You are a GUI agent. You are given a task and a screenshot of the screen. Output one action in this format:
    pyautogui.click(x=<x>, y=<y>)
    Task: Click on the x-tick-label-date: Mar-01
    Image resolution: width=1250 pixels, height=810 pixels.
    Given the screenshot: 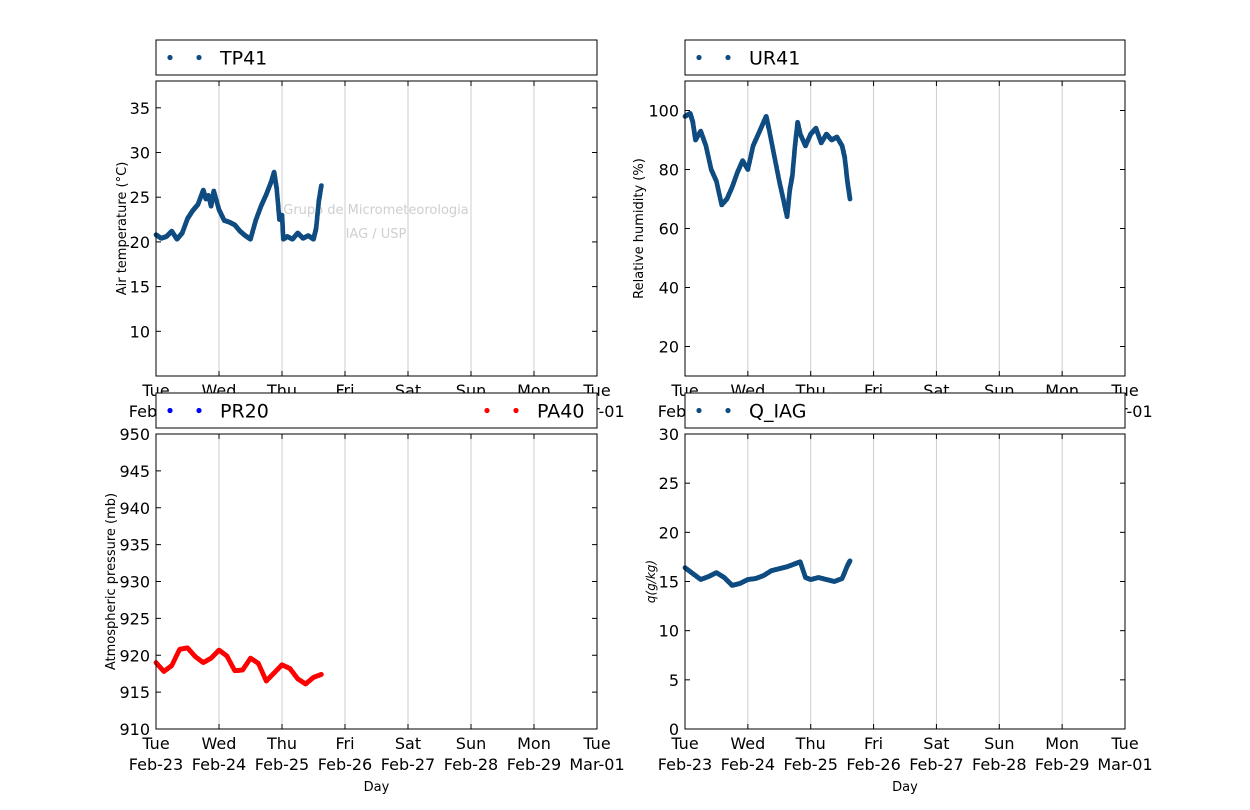 What is the action you would take?
    pyautogui.click(x=596, y=764)
    